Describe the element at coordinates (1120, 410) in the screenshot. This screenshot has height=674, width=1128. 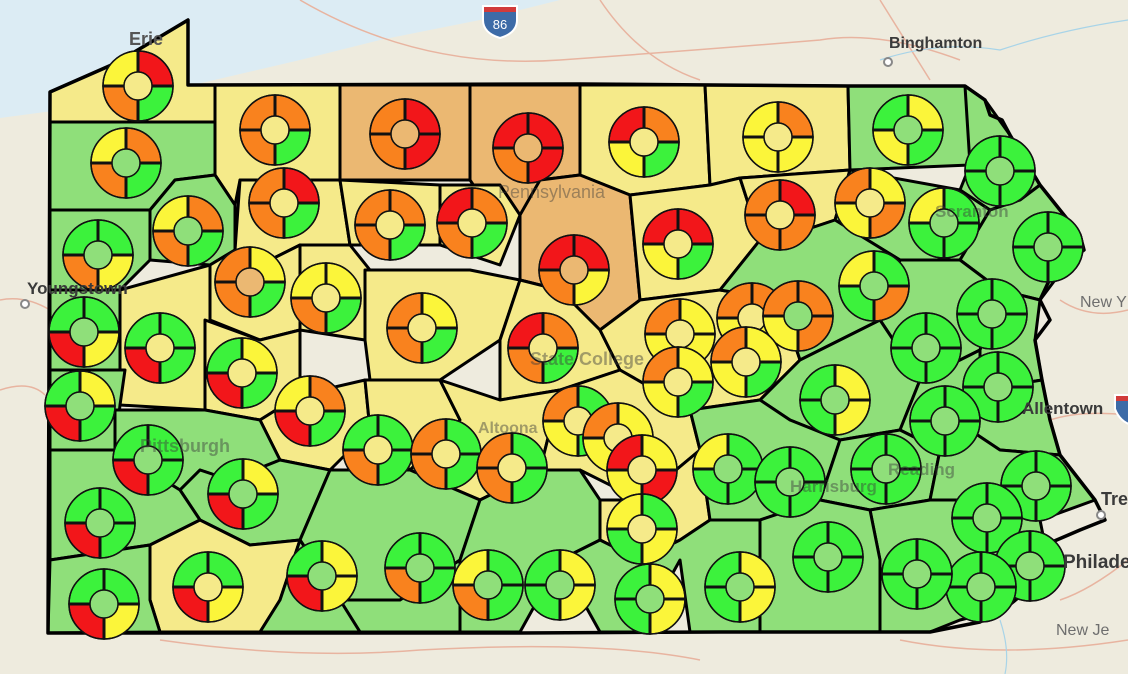
I see `interstate-78-shield` at that location.